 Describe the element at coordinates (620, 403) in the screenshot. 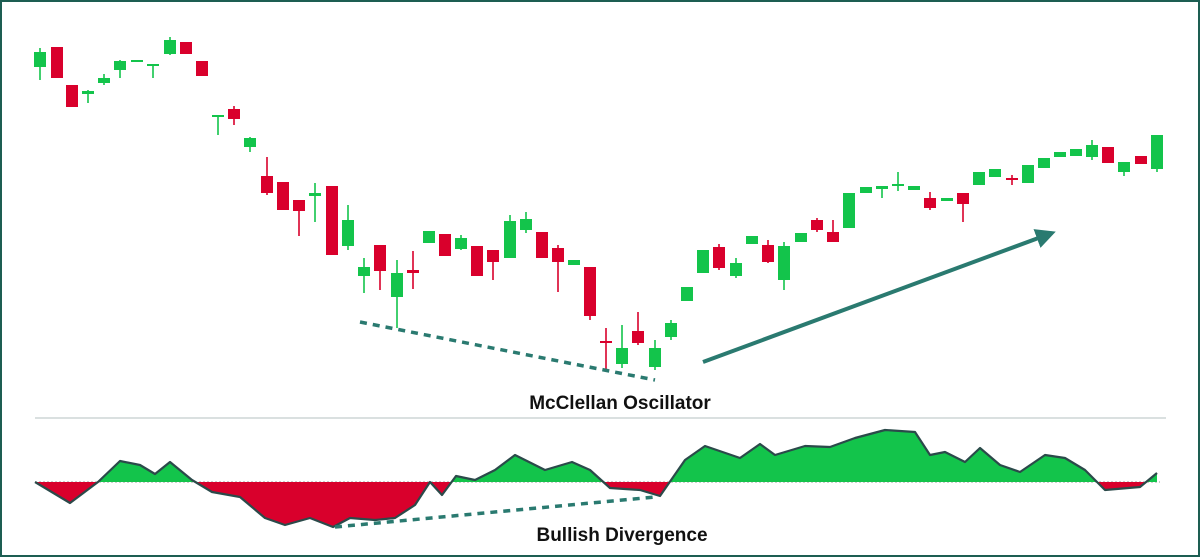

I see `oscillator-title: McClellan Oscillator` at that location.